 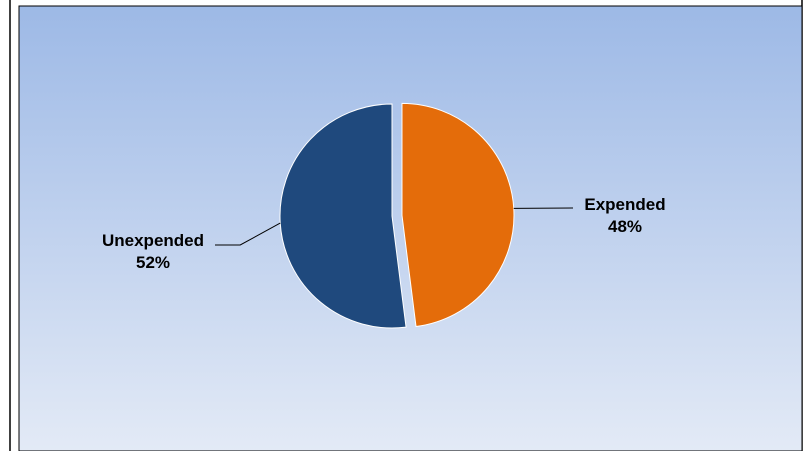 I want to click on pie-slice-expended, so click(x=458, y=215).